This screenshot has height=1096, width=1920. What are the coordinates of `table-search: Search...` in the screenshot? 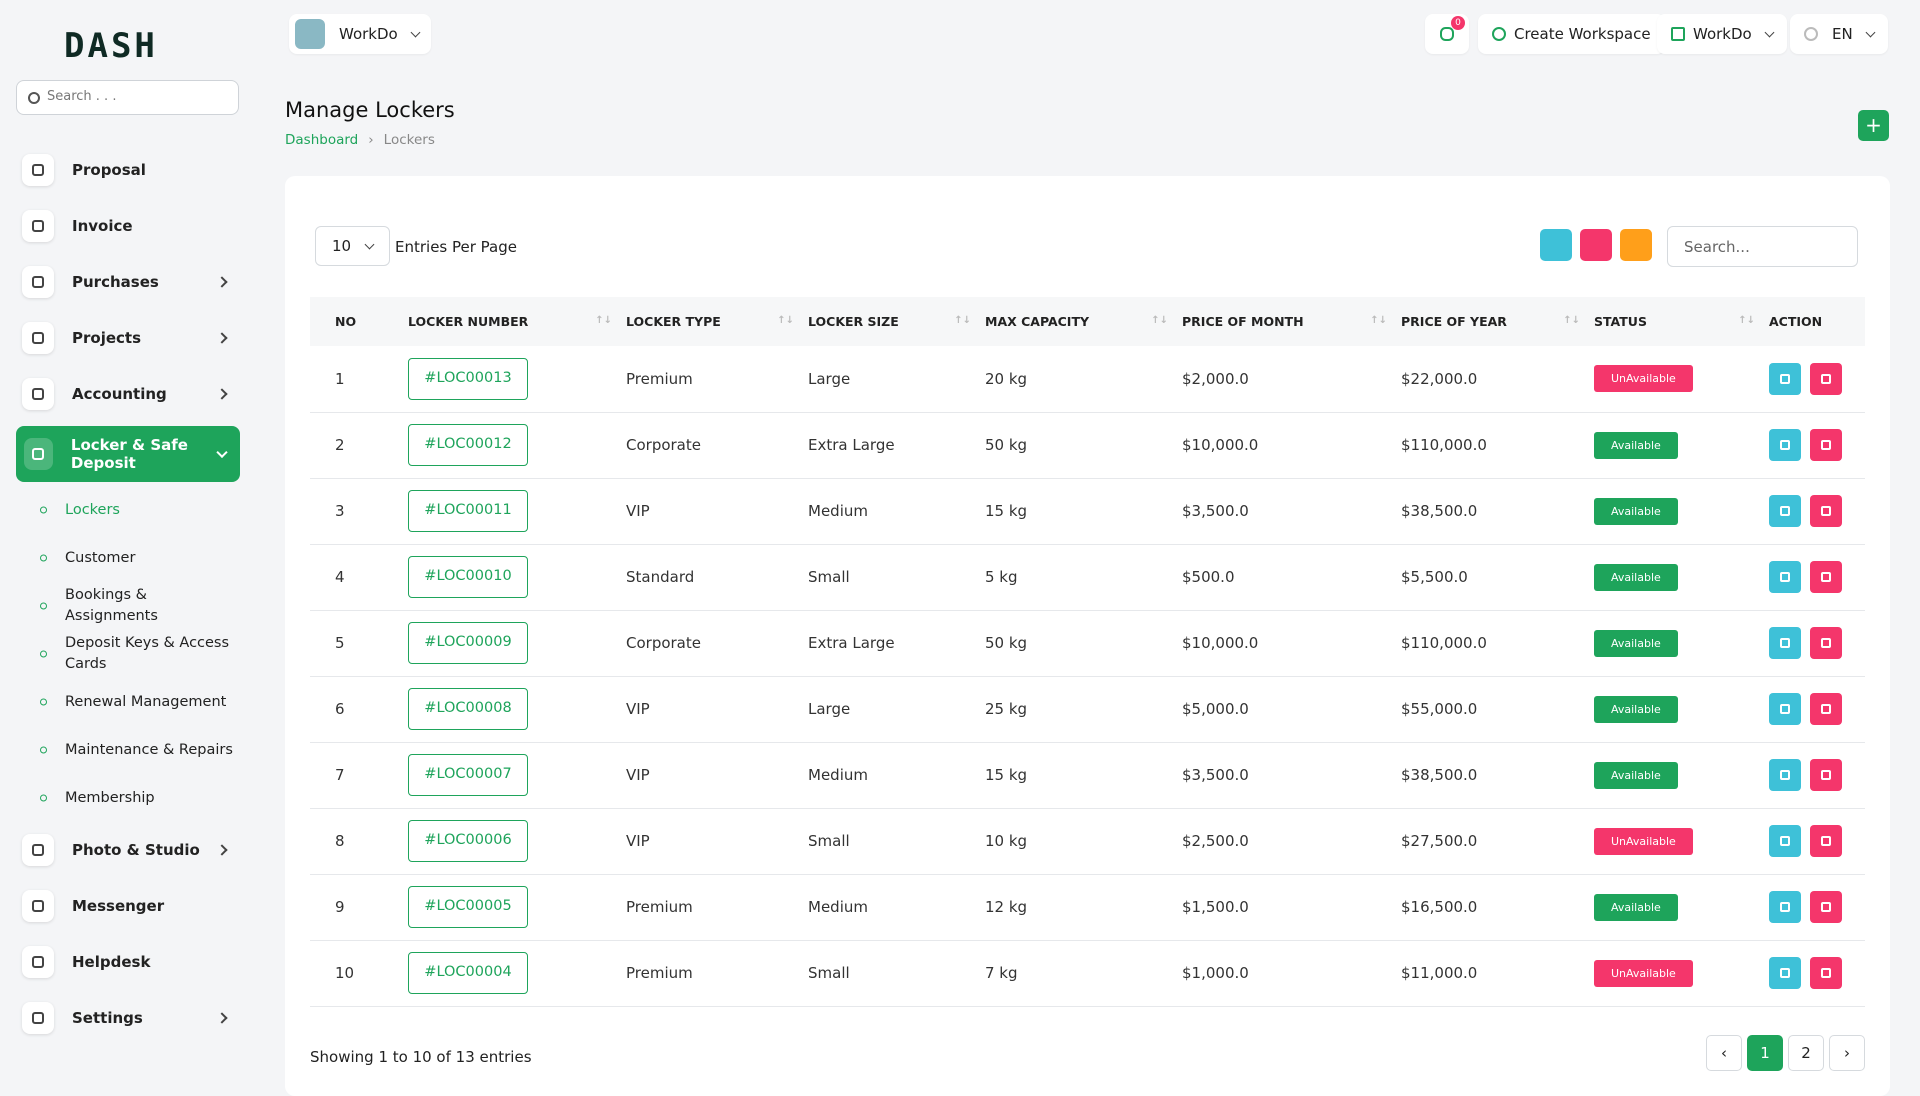 It's located at (1762, 246).